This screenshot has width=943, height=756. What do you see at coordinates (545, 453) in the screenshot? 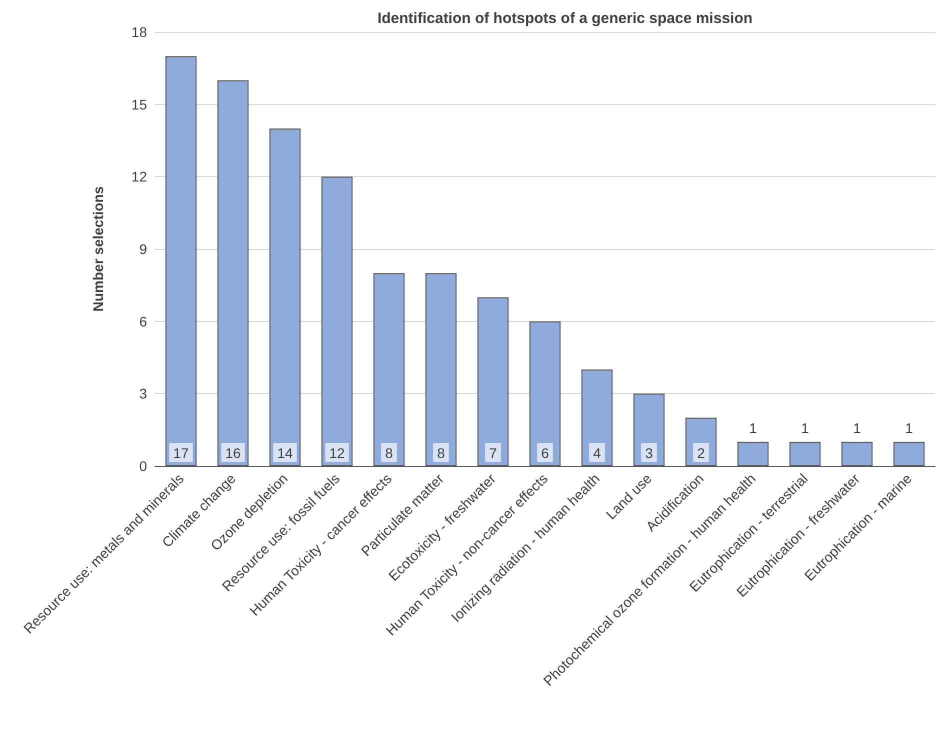
I see `data-label: 6` at bounding box center [545, 453].